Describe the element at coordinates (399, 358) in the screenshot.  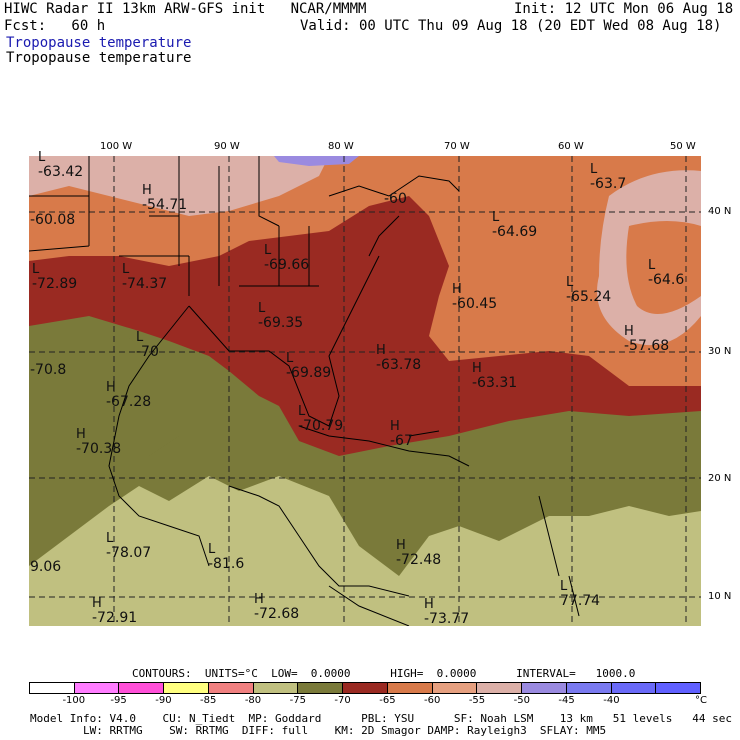
I see `map-marker: H -63.78` at that location.